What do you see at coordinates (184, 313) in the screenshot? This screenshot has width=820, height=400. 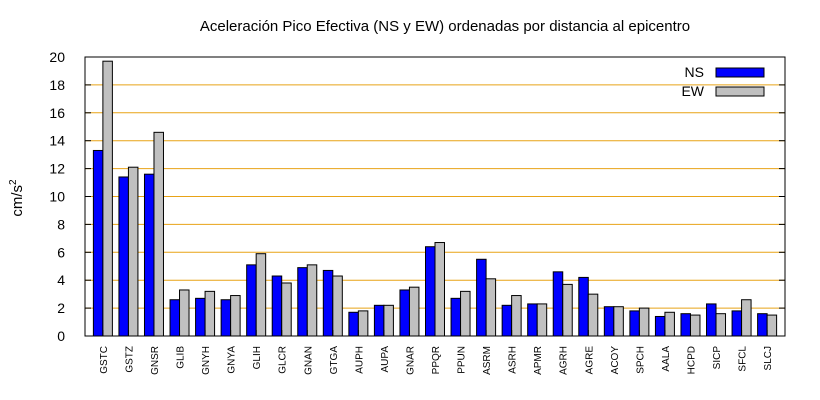 I see `bar-ew-glib` at bounding box center [184, 313].